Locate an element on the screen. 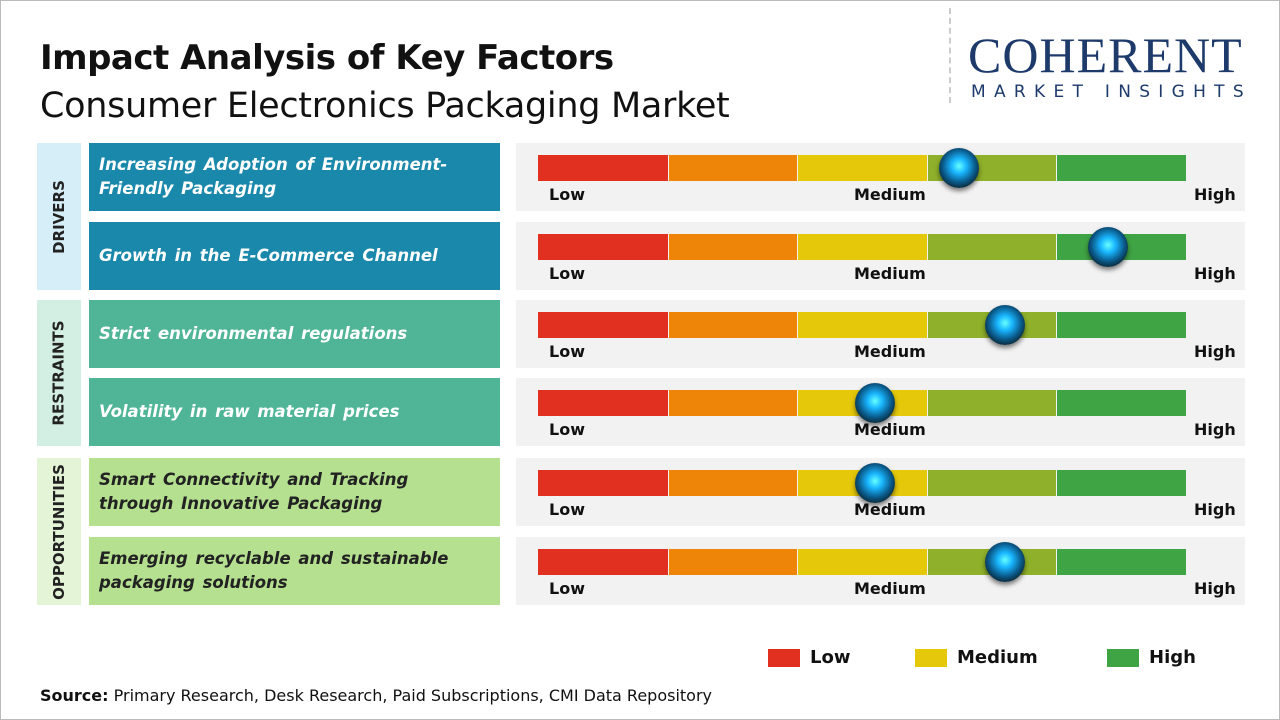 This screenshot has height=720, width=1280. category-restraints: RESTRAINTS is located at coordinates (59, 373).